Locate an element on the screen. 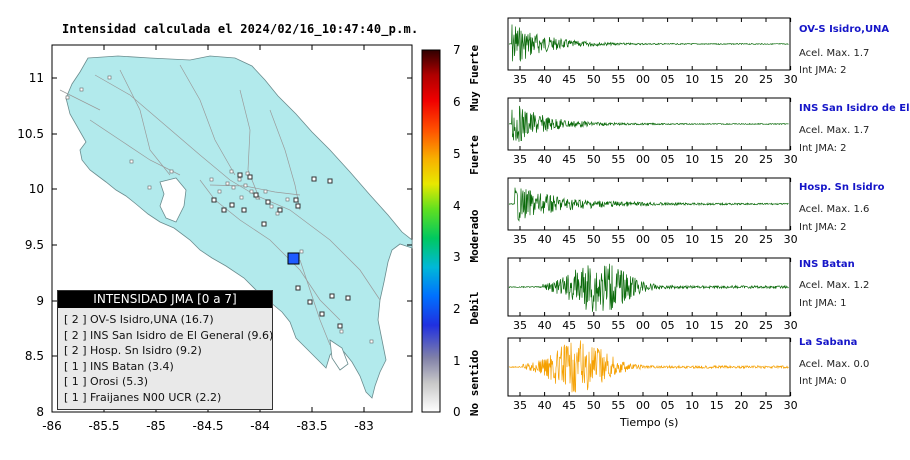 The height and width of the screenshot is (460, 910). waveform-tick-label: 00 is located at coordinates (643, 159).